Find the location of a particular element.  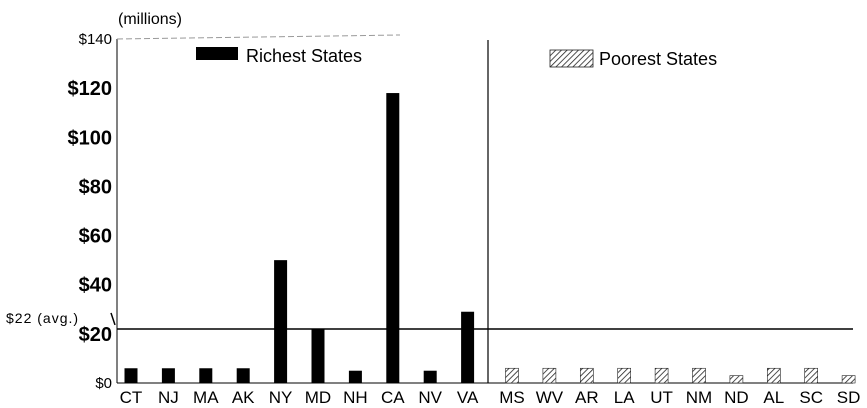

bar-ny is located at coordinates (281, 321).